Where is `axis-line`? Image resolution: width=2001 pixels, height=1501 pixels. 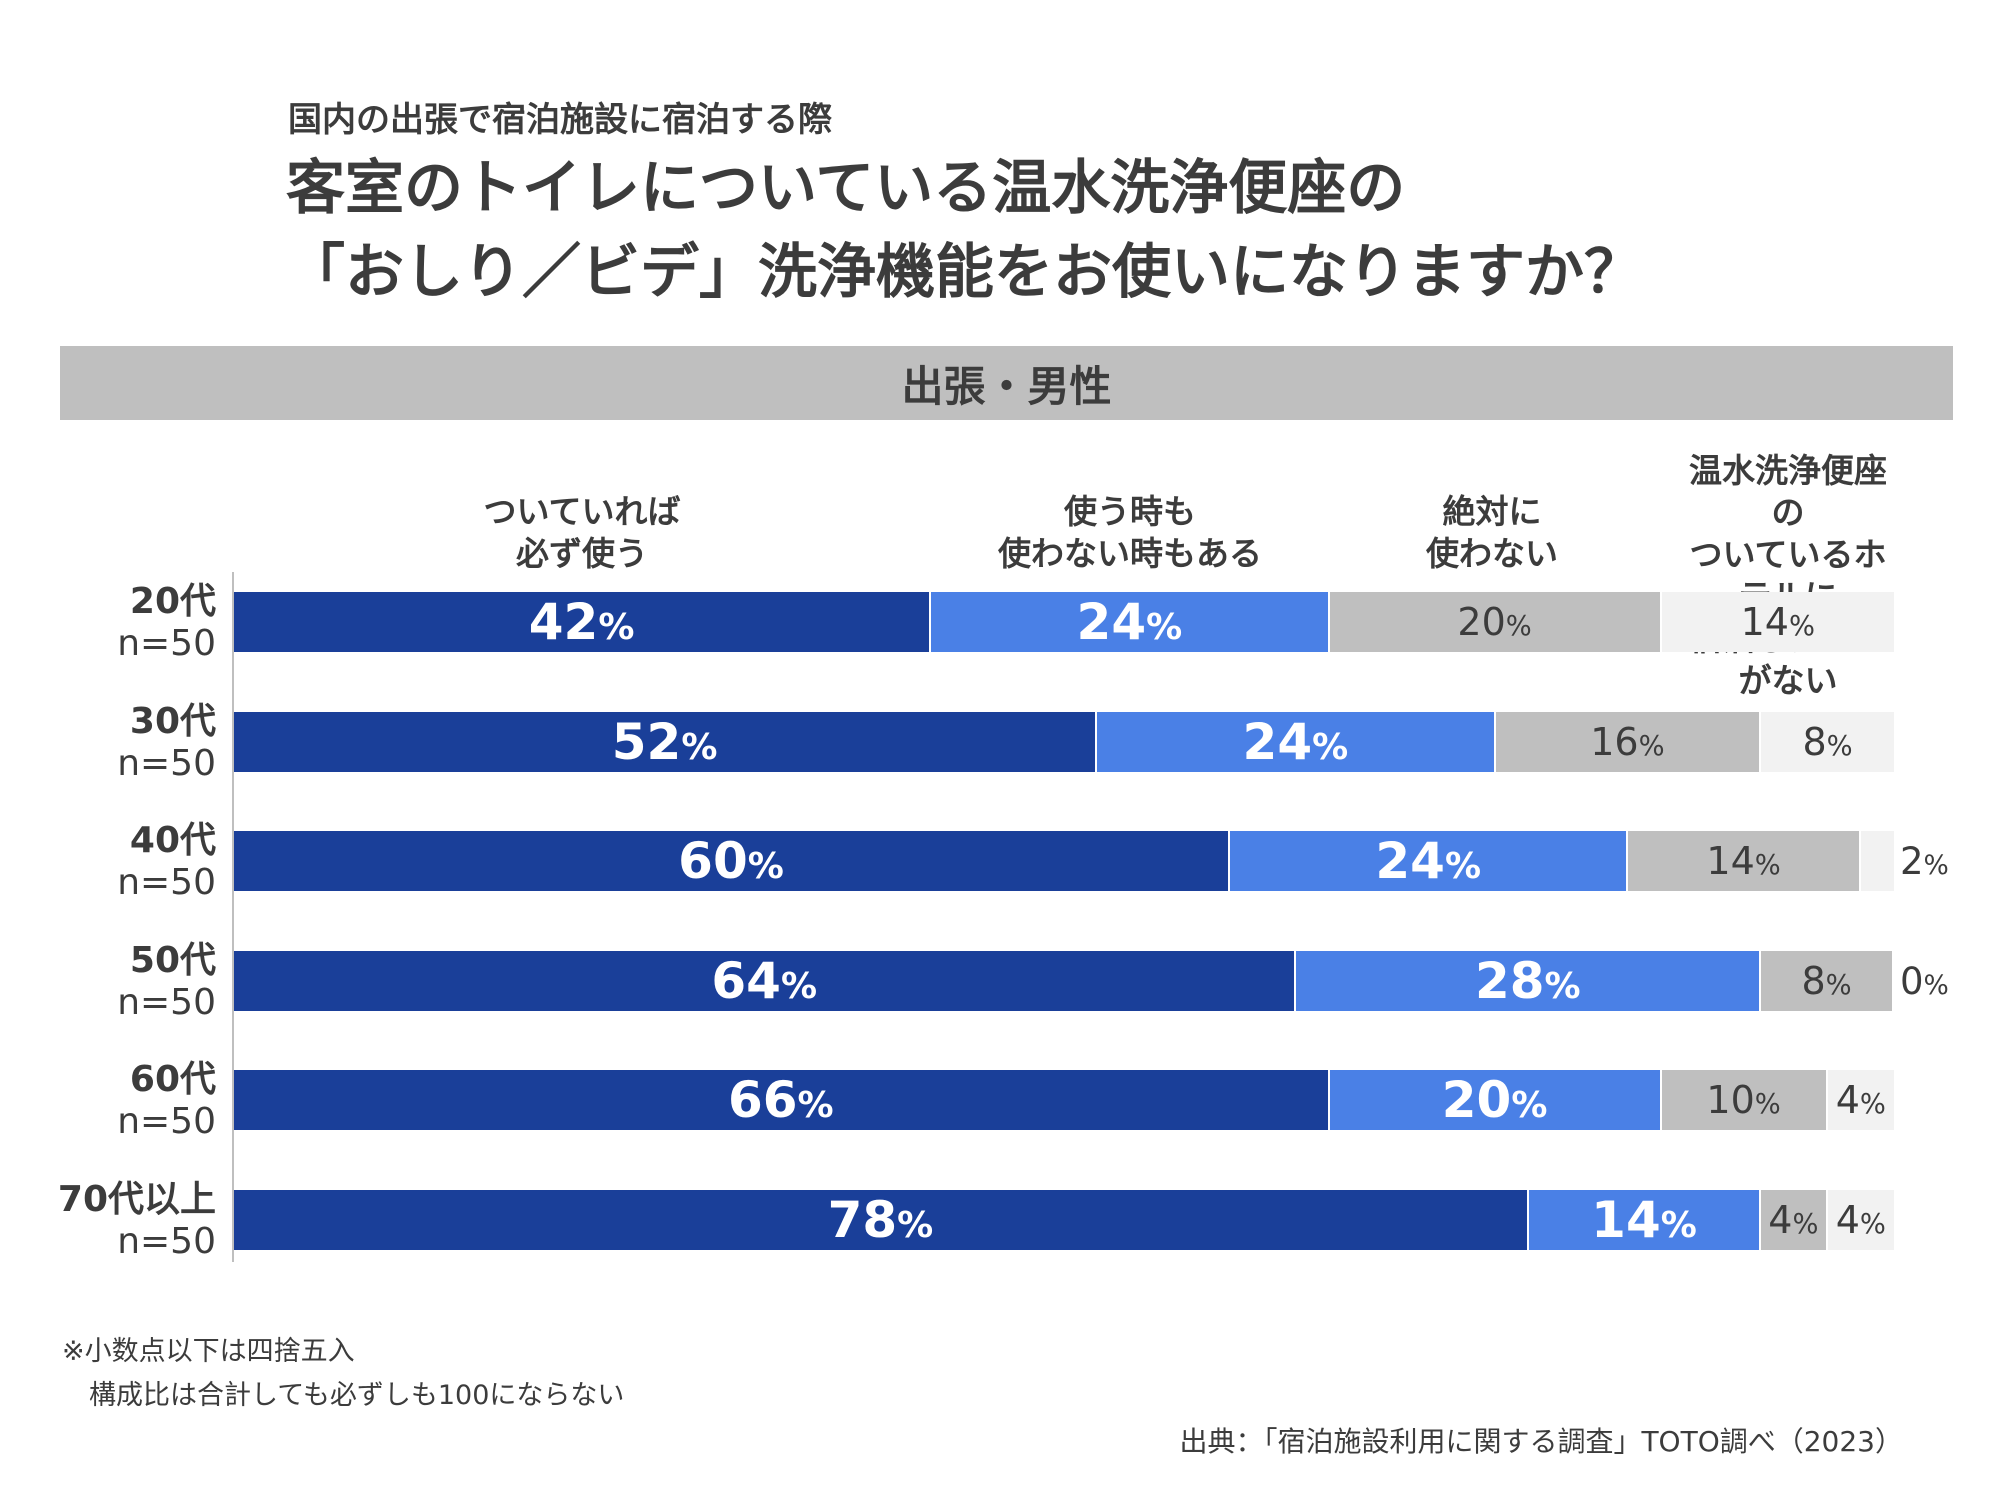 axis-line is located at coordinates (233, 917).